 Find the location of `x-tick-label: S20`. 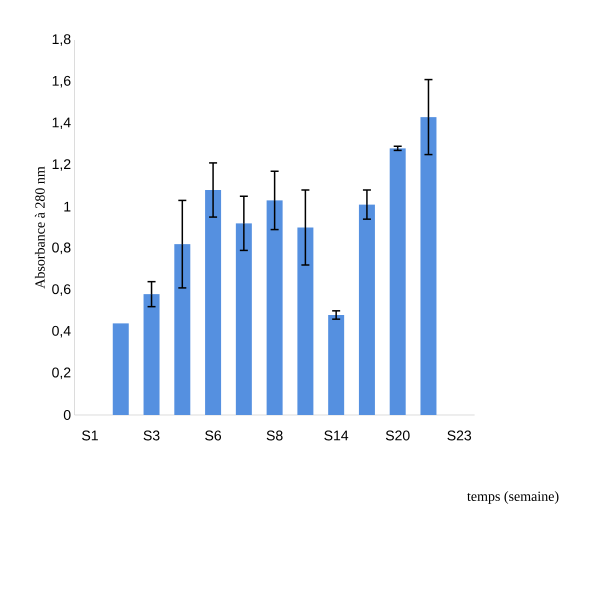

x-tick-label: S20 is located at coordinates (398, 435).